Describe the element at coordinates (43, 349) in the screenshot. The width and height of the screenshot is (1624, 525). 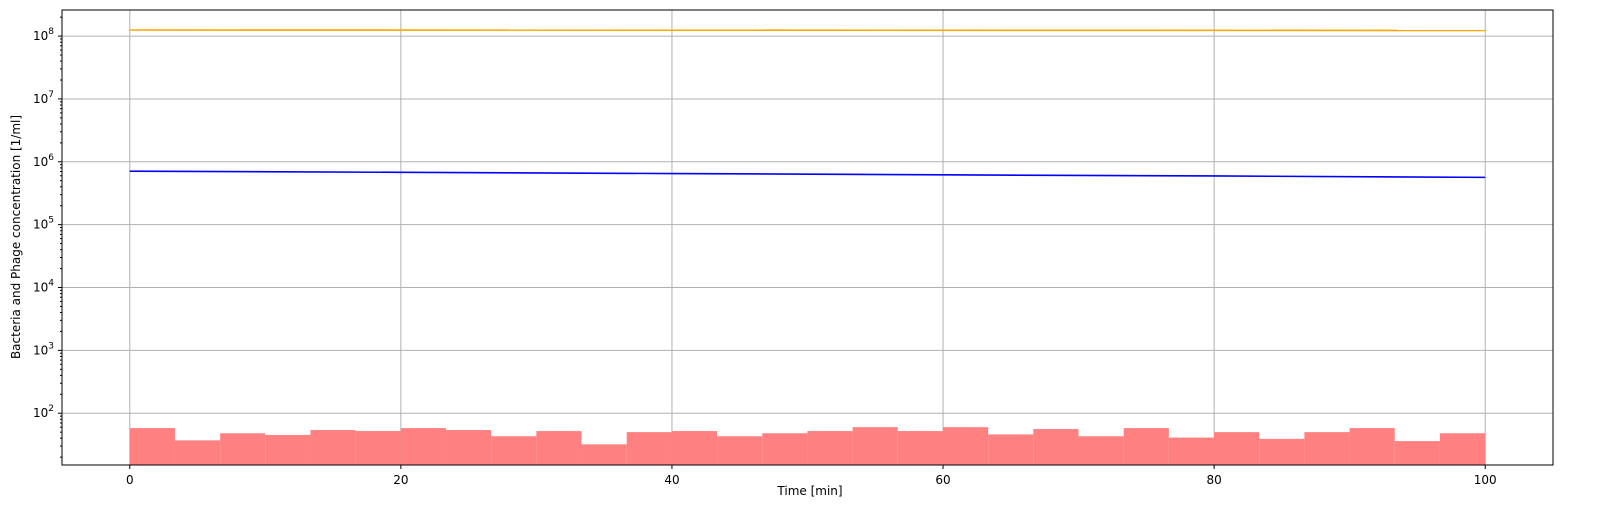
I see `y-tick-label: 10³` at that location.